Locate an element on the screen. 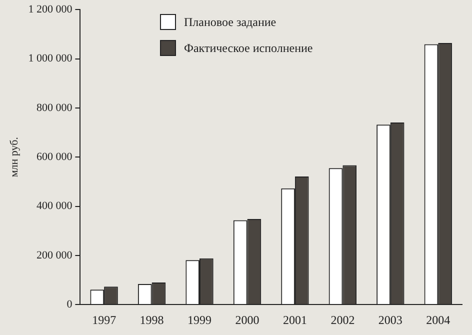 This screenshot has width=472, height=335. y-tick-label: 800 000 is located at coordinates (54, 108).